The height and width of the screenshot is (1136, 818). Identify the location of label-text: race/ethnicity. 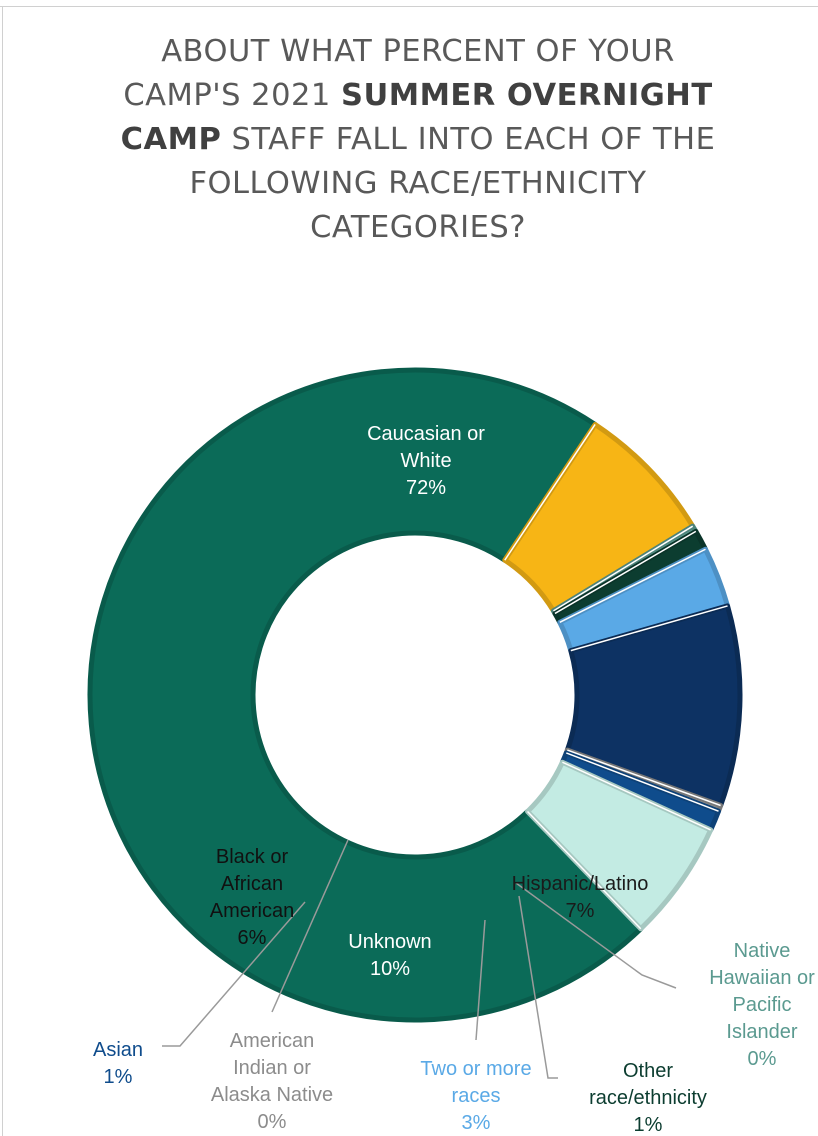
(648, 1098).